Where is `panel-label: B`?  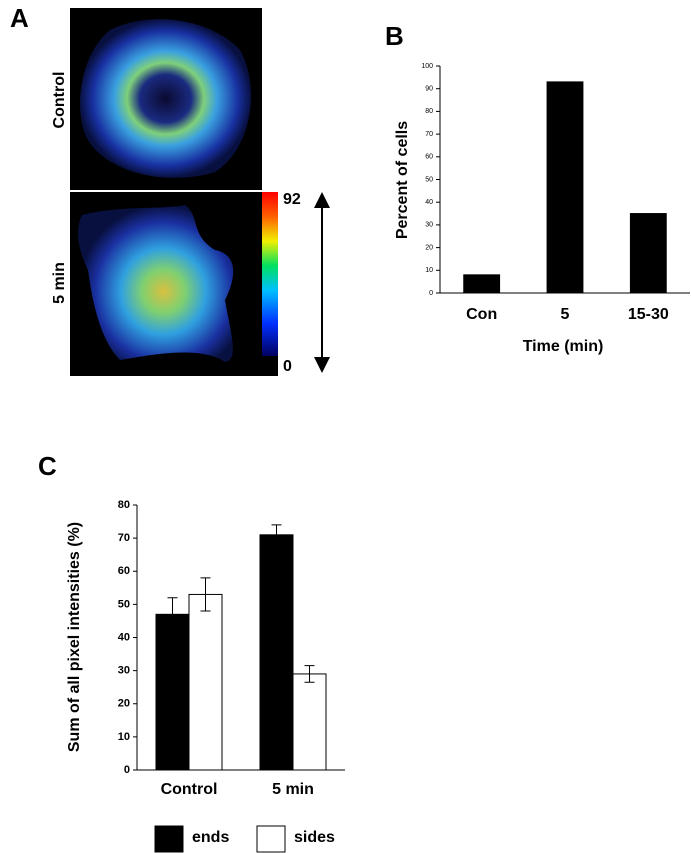 panel-label: B is located at coordinates (394, 36).